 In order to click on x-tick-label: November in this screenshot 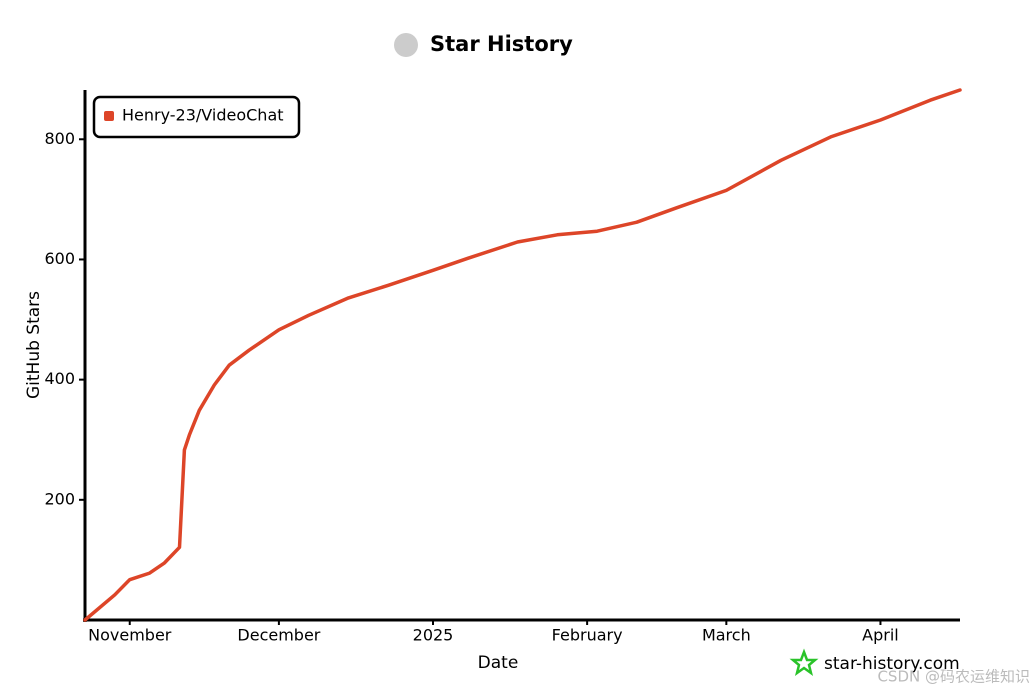, I will do `click(130, 635)`.